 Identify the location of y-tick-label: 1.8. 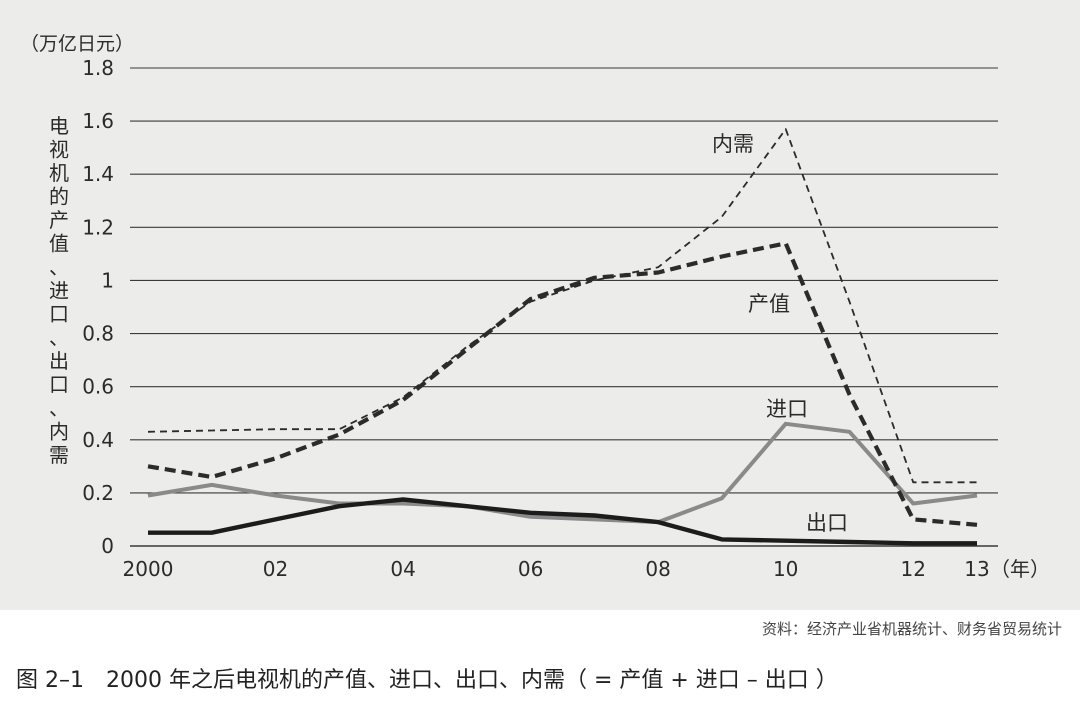
(98, 68).